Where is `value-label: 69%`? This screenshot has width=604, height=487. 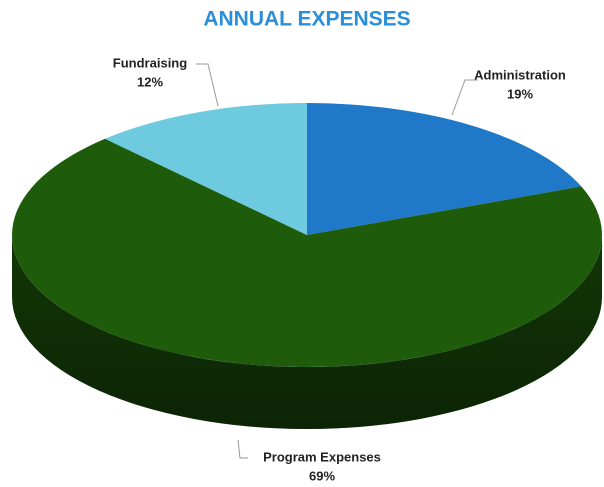 value-label: 69% is located at coordinates (322, 475).